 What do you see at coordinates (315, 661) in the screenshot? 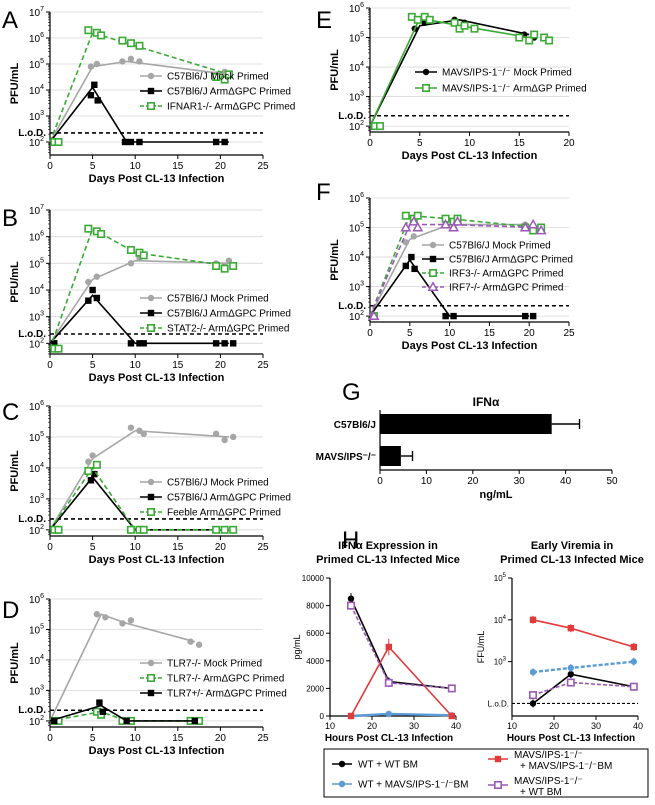
I see `y-tick-label: 4000` at bounding box center [315, 661].